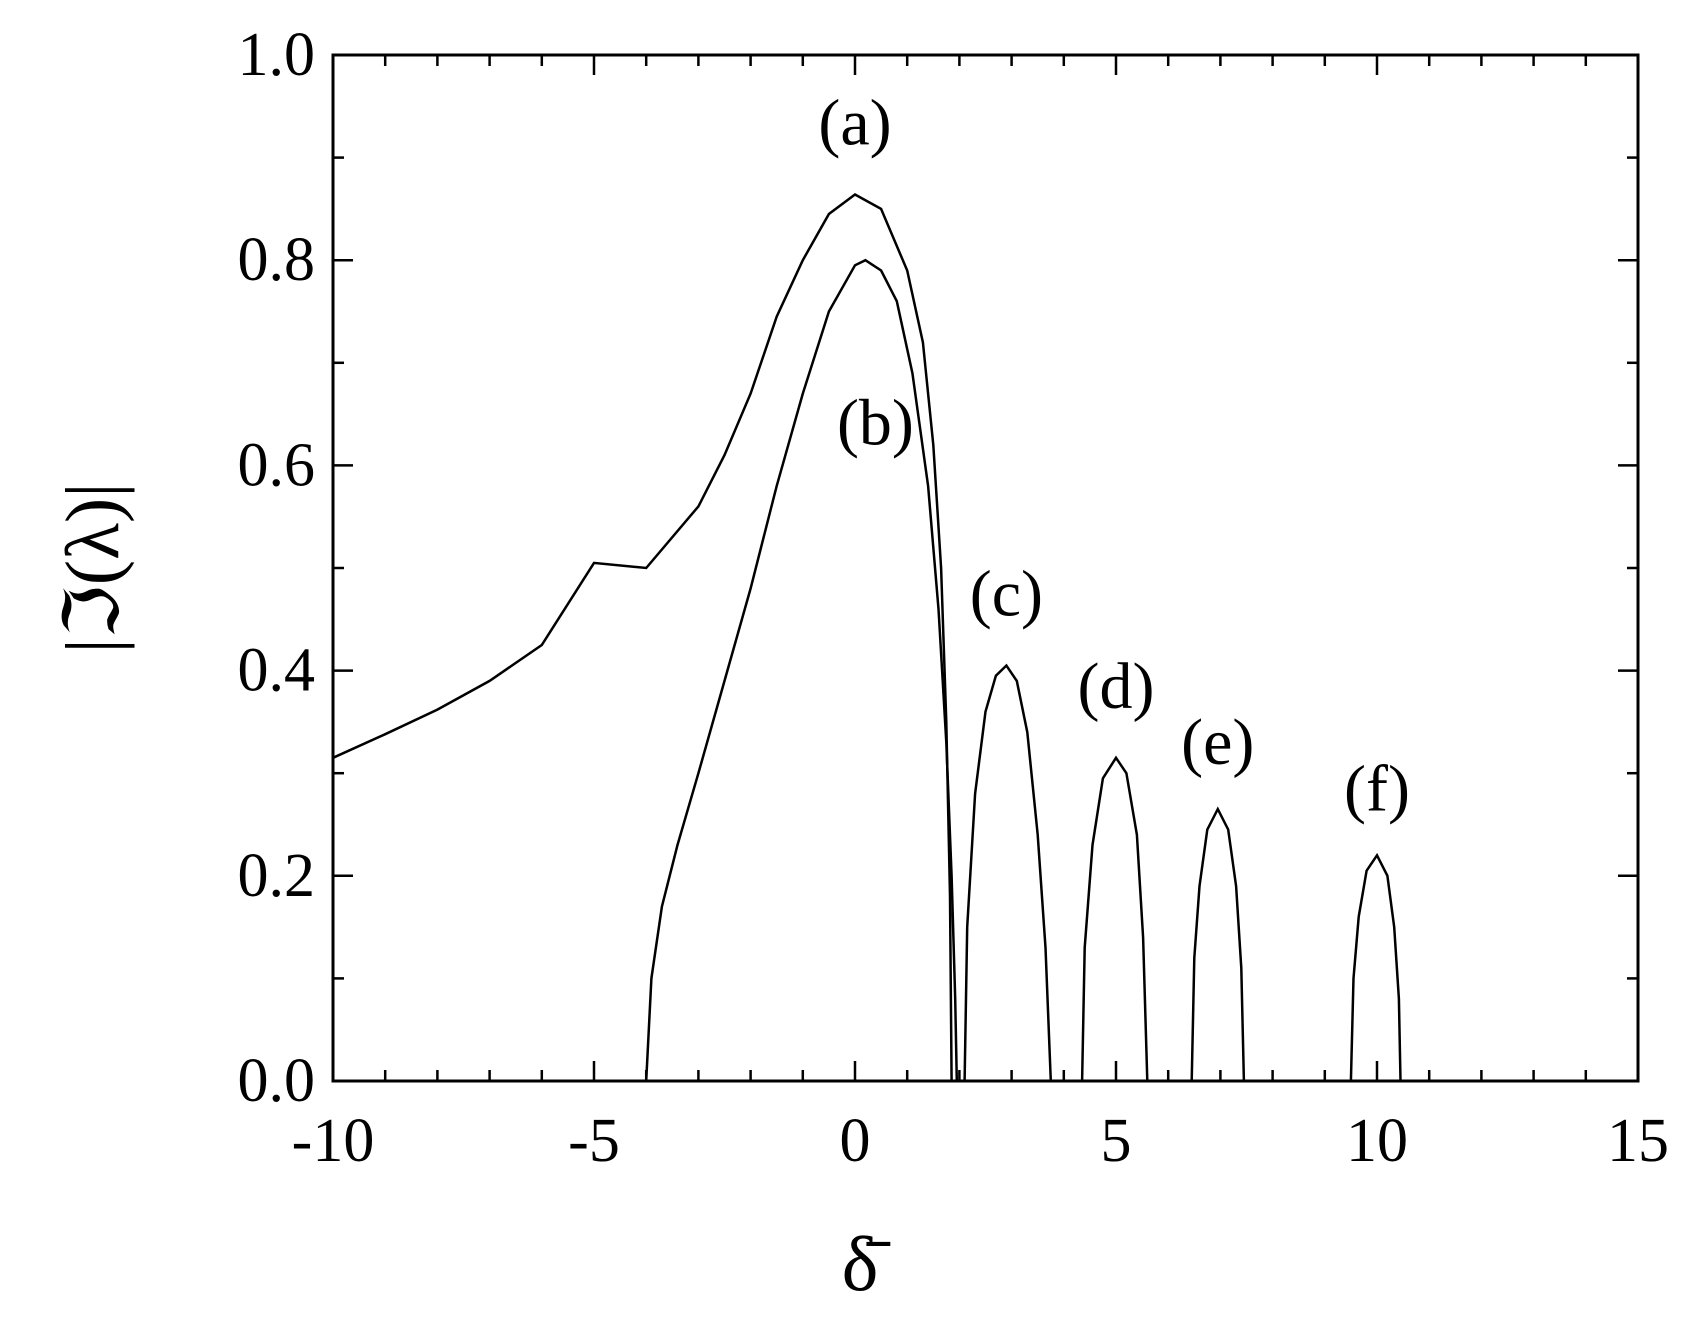 The height and width of the screenshot is (1317, 1704). I want to click on x-tick-label: 10, so click(1377, 1141).